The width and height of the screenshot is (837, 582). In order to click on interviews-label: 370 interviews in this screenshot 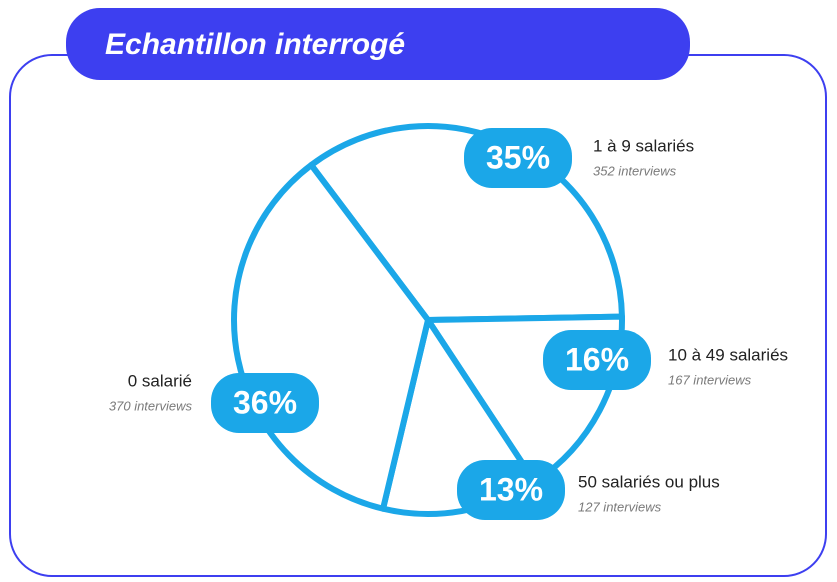, I will do `click(151, 405)`.